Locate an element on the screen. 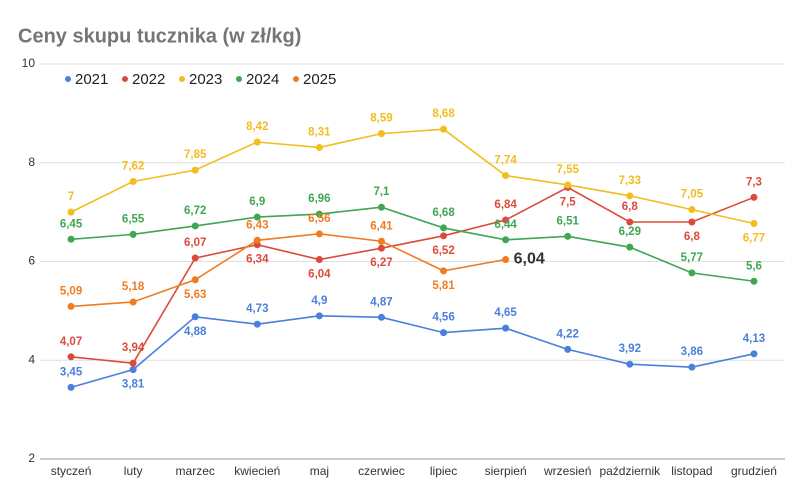  data-label: 6,77 is located at coordinates (754, 239).